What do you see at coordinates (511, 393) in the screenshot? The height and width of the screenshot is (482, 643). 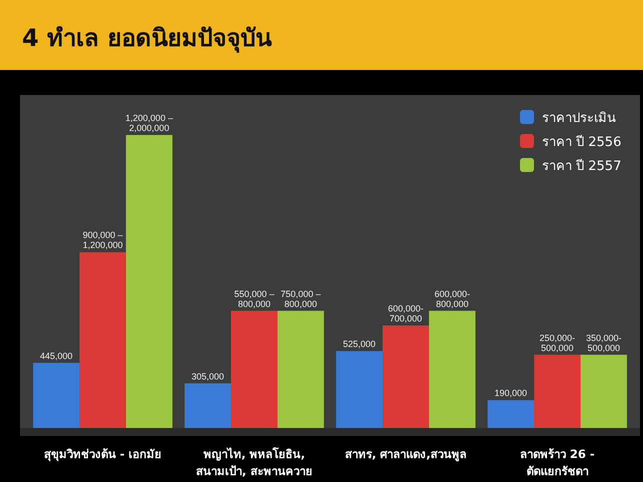 I see `data-label: 190,000` at bounding box center [511, 393].